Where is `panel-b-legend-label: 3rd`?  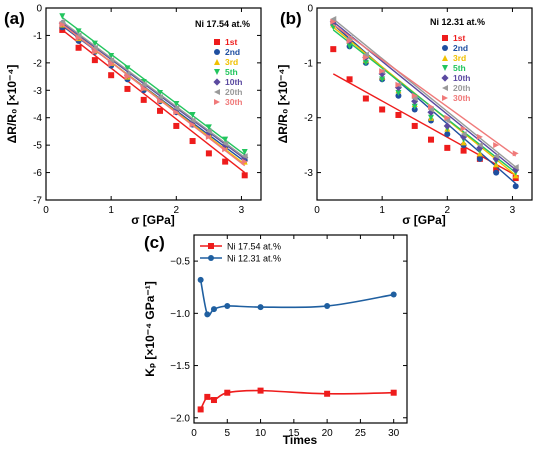 panel-b-legend-label: 3rd is located at coordinates (459, 58).